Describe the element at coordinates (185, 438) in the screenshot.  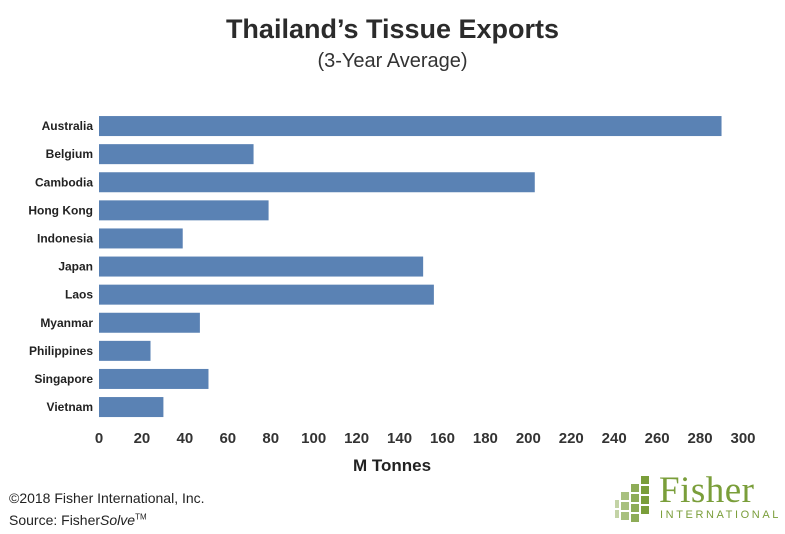
I see `x-tick-label: 40` at that location.